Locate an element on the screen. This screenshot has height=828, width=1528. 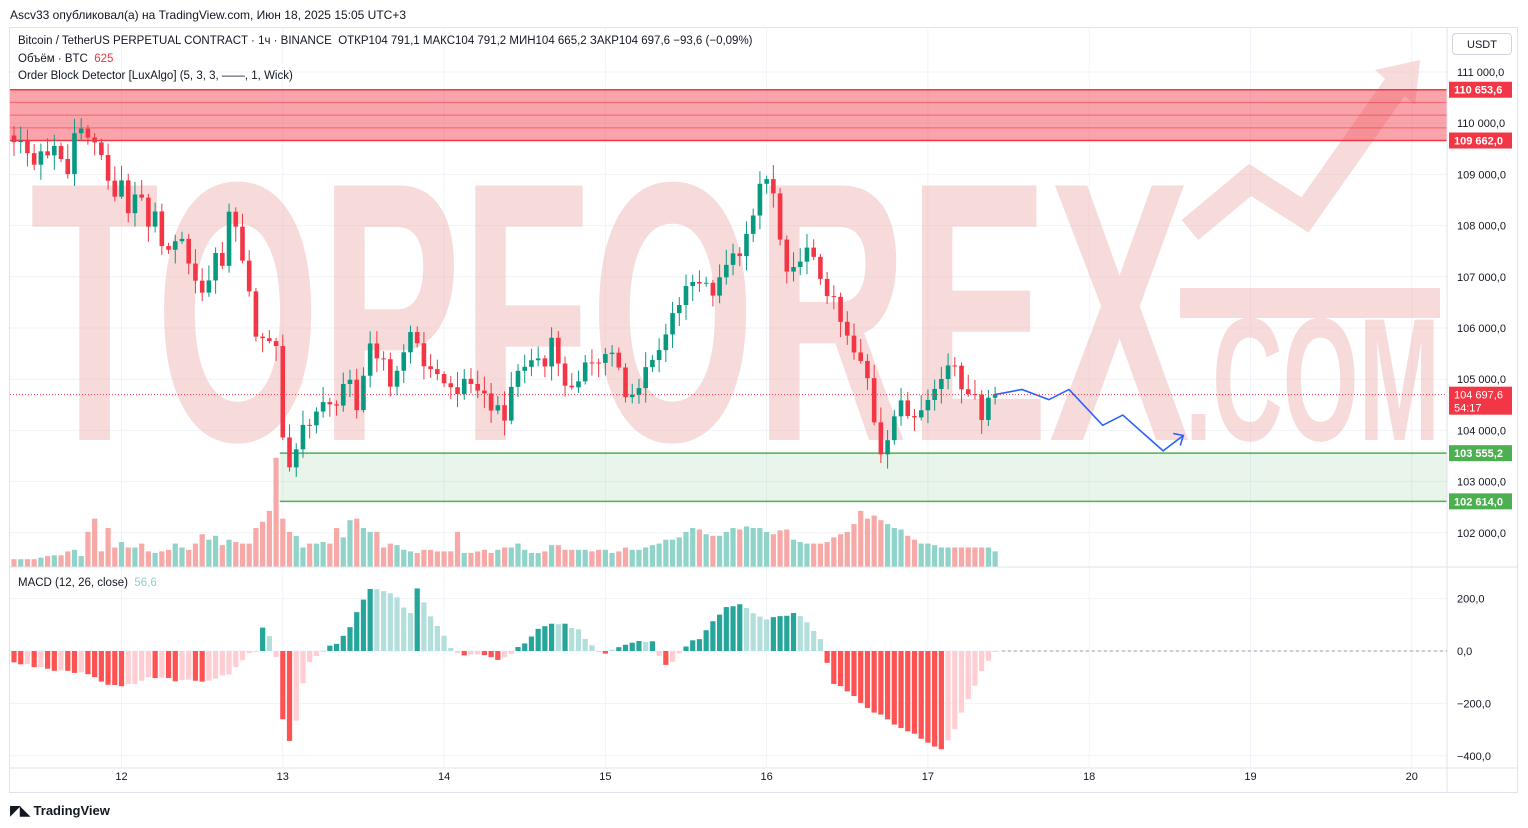
price-tick-label: 106 000,0 is located at coordinates (1481, 329).